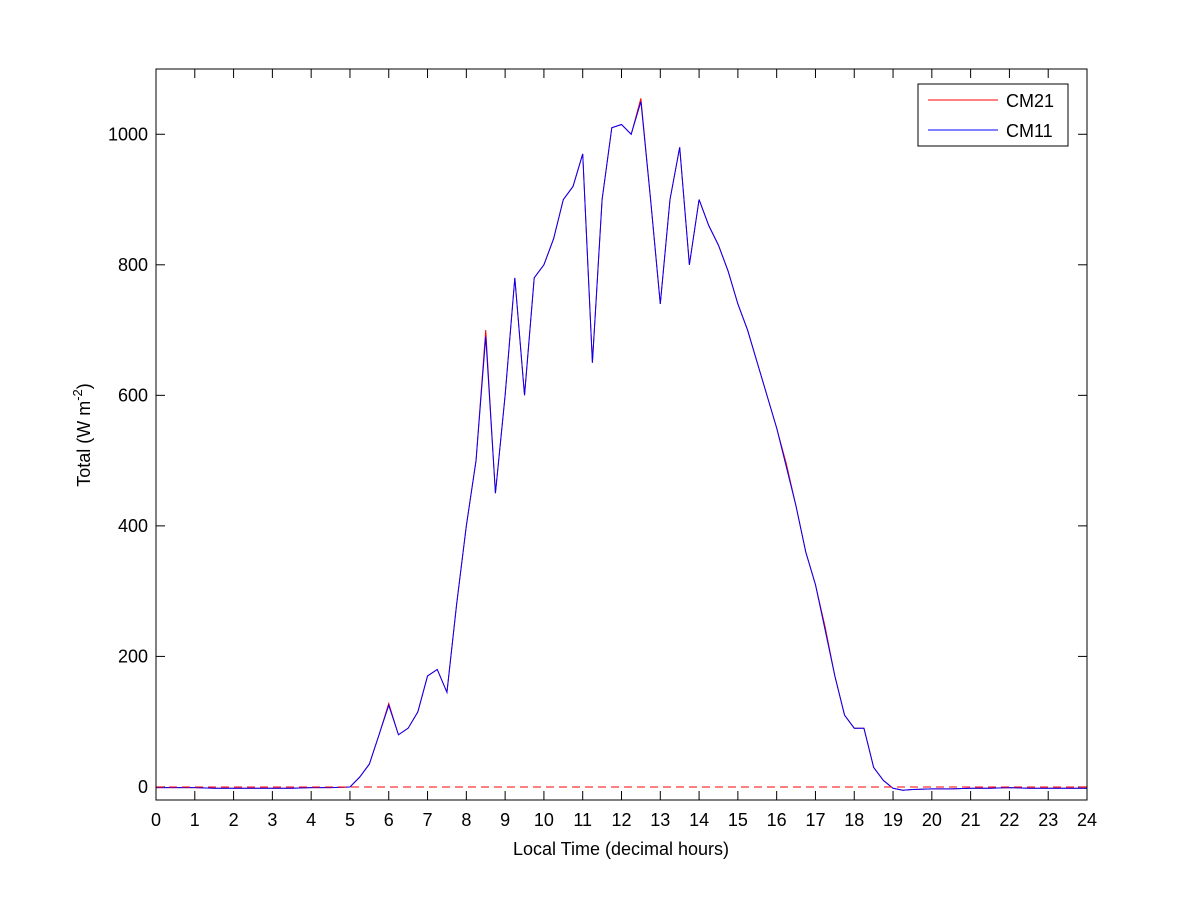 This screenshot has height=900, width=1201. Describe the element at coordinates (582, 820) in the screenshot. I see `x-tick-label: 11` at that location.